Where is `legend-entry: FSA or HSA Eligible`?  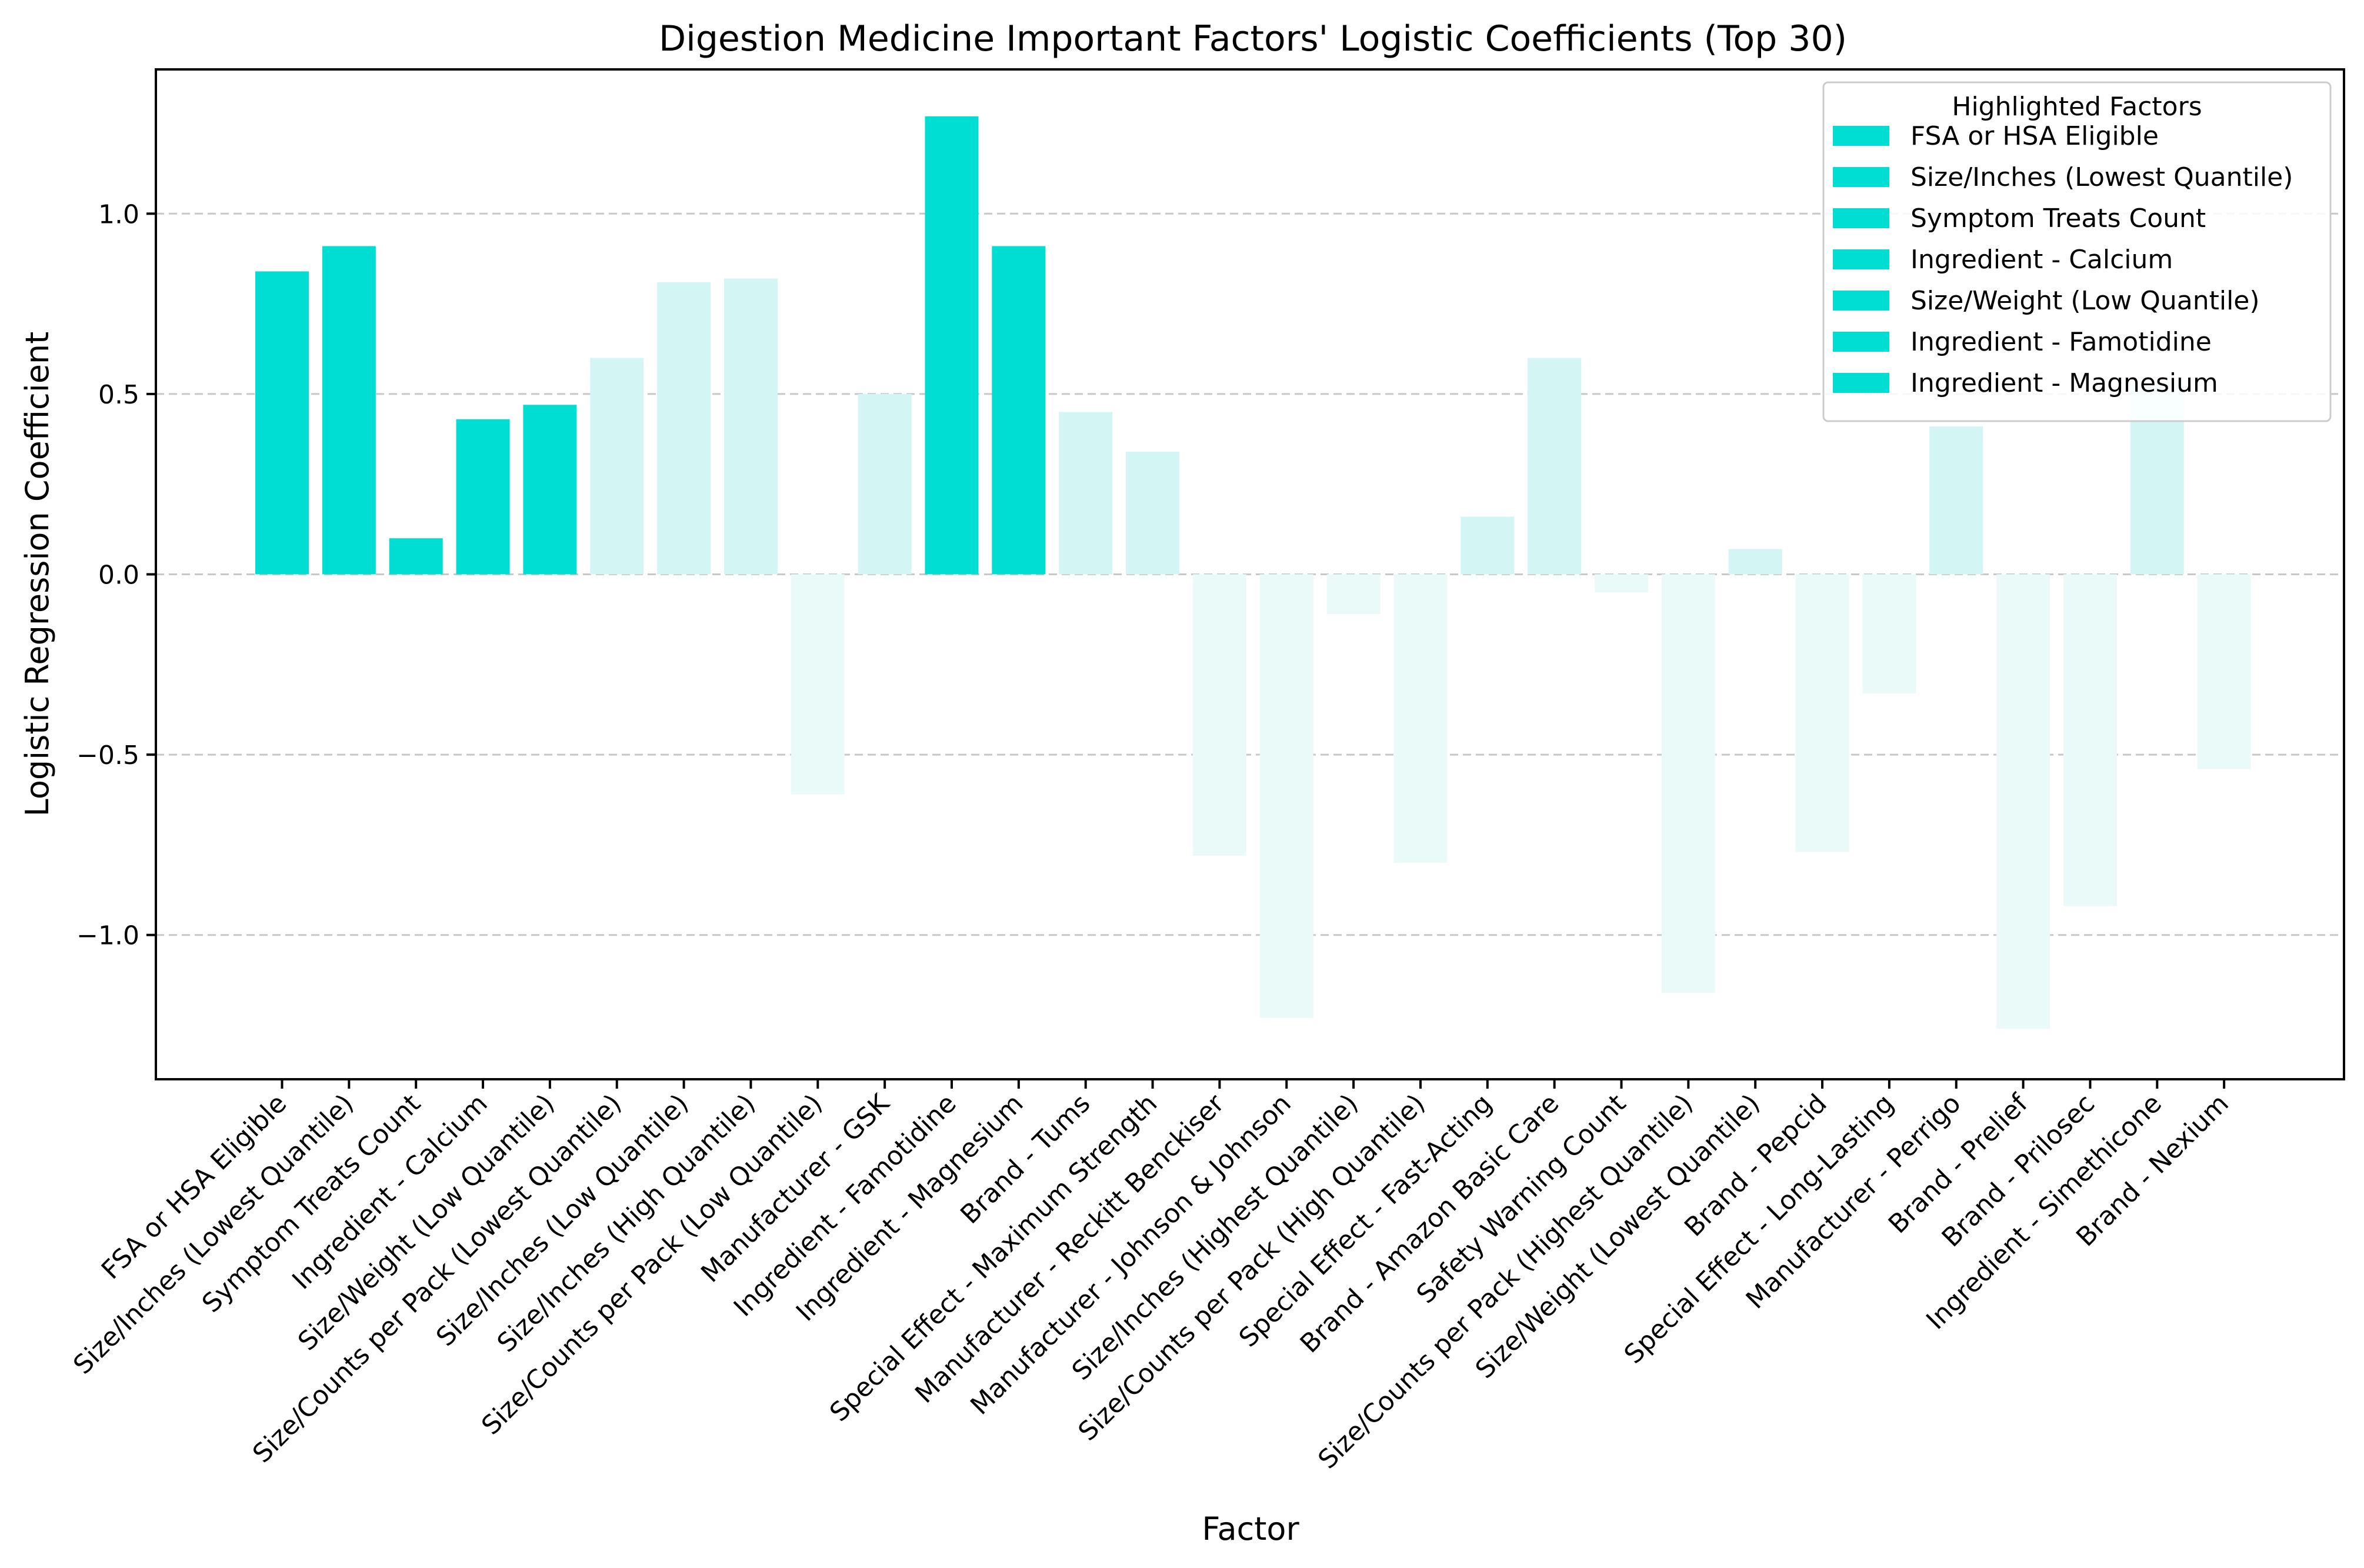
legend-entry: FSA or HSA Eligible is located at coordinates (2034, 136).